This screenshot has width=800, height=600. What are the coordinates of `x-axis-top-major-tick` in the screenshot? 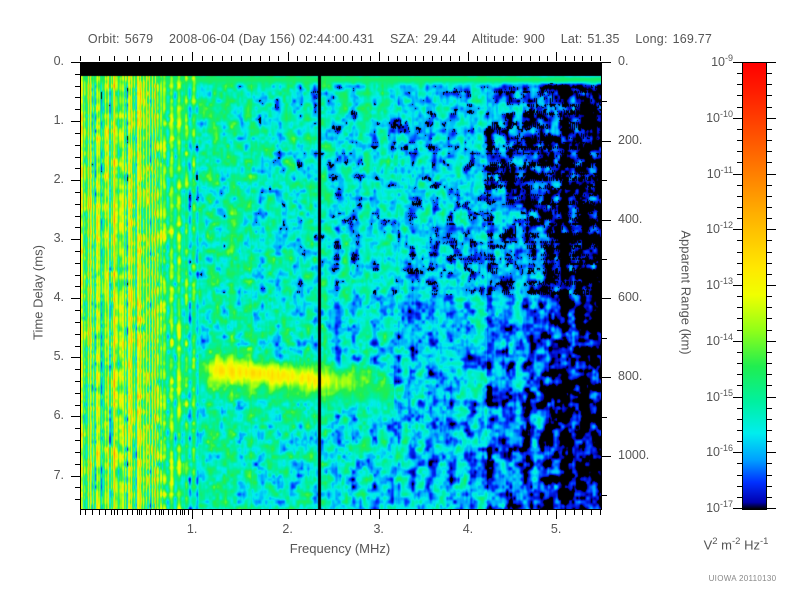 It's located at (468, 56).